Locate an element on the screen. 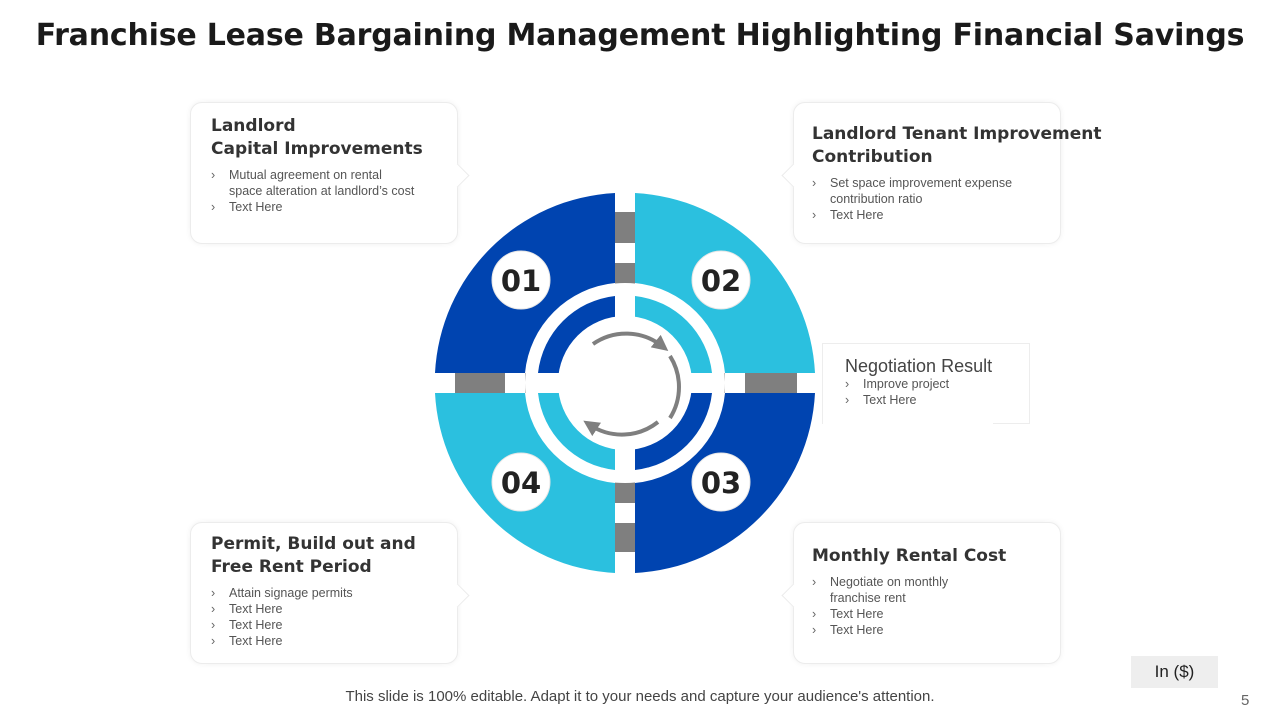  bullet-text: space alteration at landlord’s cost is located at coordinates (322, 191).